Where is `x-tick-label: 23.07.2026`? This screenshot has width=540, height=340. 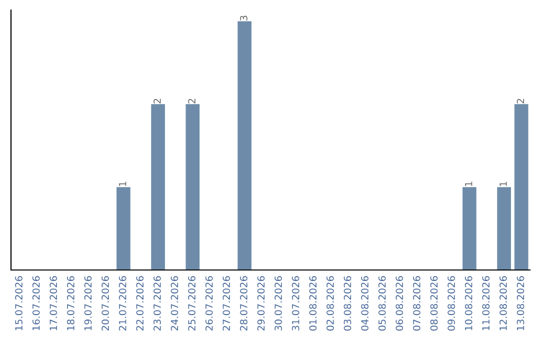 x-tick-label: 23.07.2026 is located at coordinates (157, 303).